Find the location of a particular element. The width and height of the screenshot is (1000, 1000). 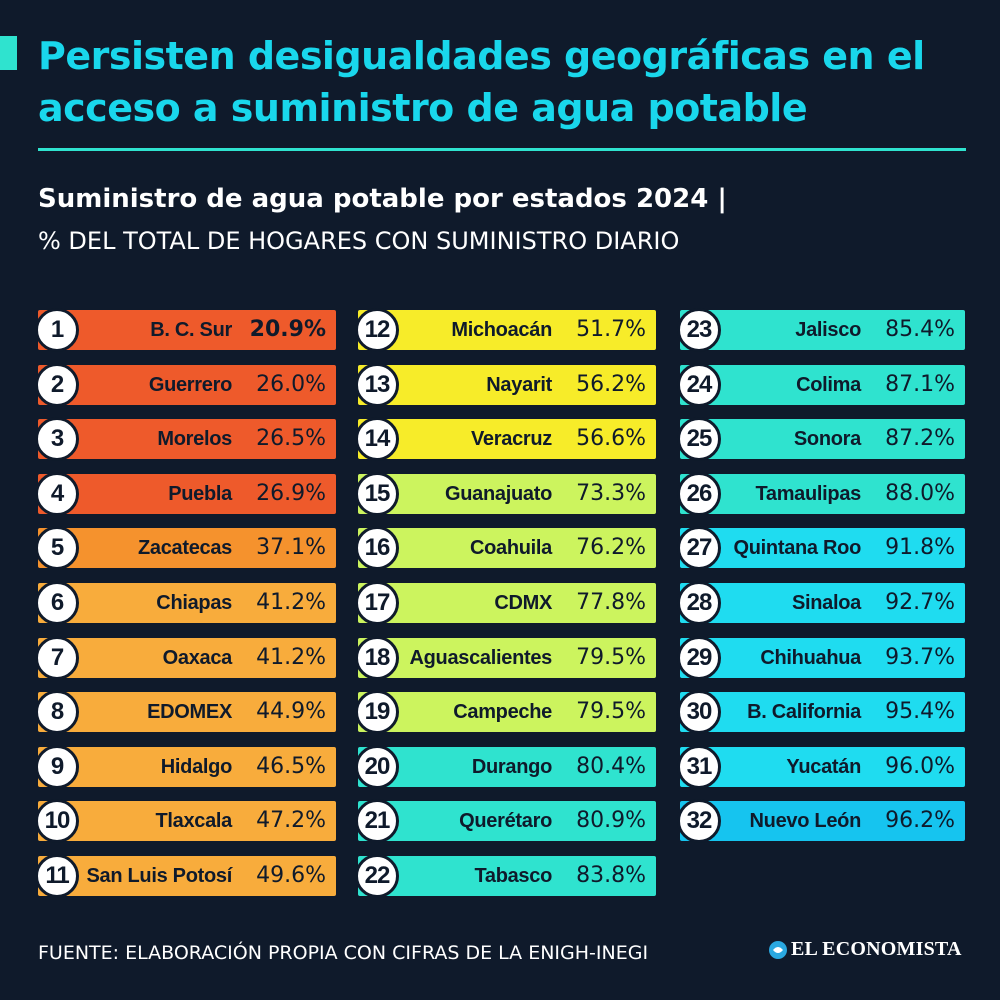

state-label: Coahuila is located at coordinates (510, 548).